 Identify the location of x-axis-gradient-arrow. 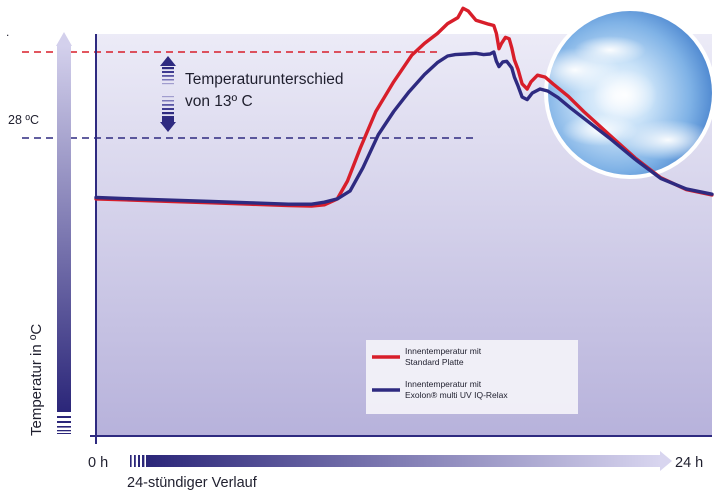
(401, 461).